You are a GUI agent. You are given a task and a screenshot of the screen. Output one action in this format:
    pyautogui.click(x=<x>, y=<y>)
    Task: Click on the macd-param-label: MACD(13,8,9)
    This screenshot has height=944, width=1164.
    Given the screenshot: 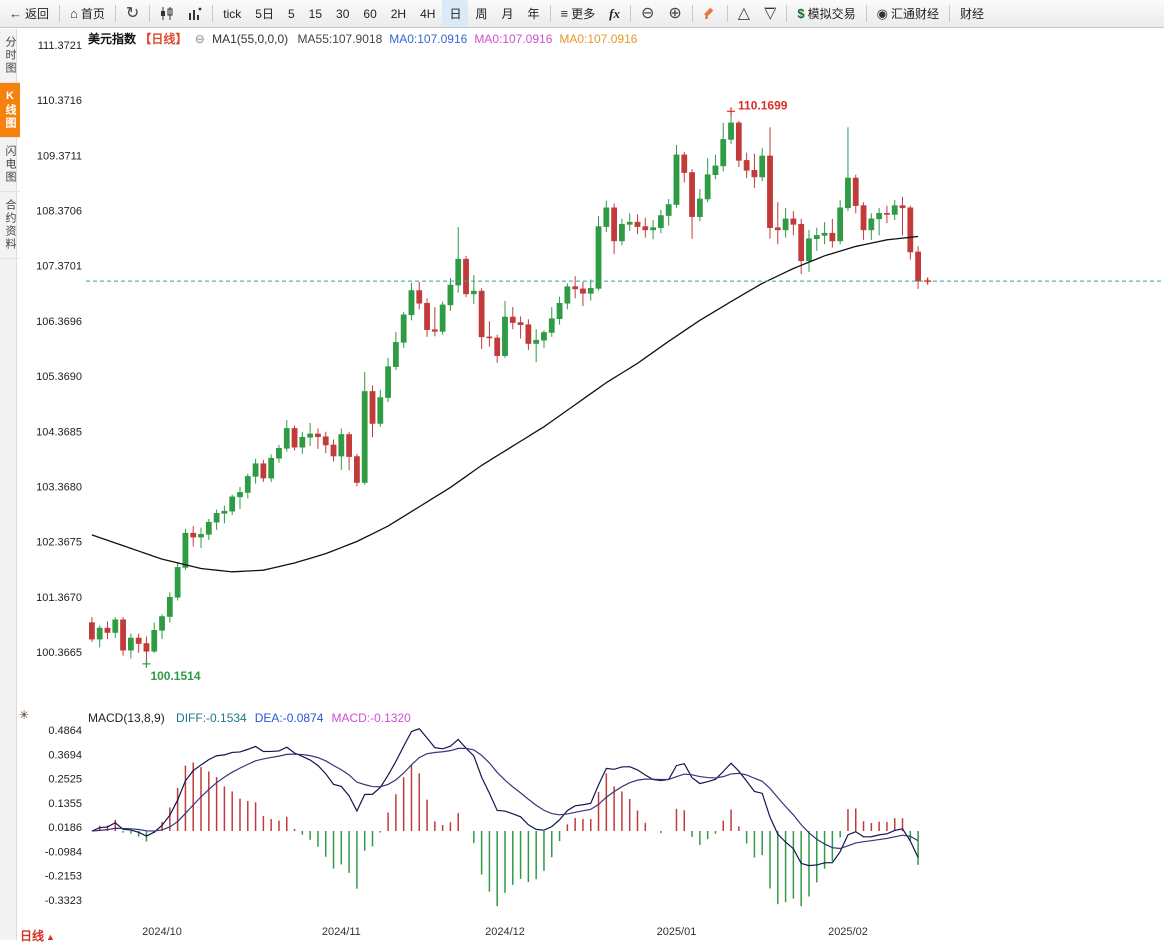 What is the action you would take?
    pyautogui.click(x=126, y=718)
    